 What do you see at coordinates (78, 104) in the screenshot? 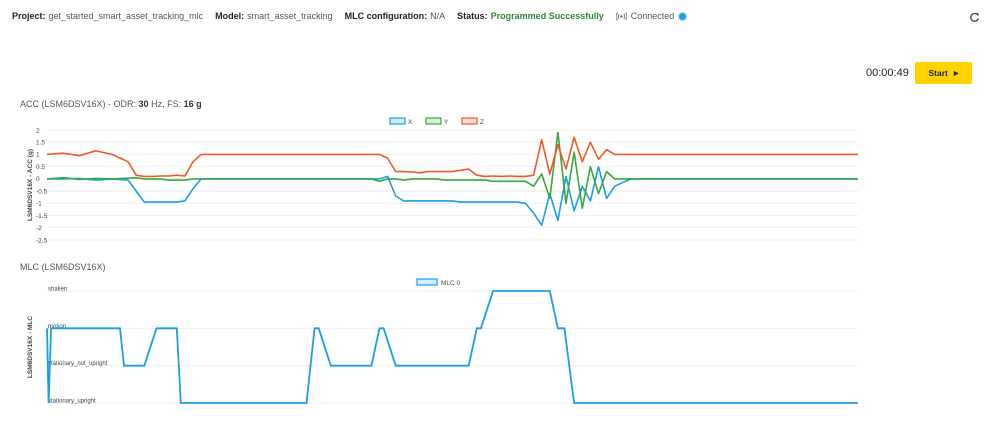
I see `acc-title-prefix: ACC (LSM6DSV16X) - ODR:` at bounding box center [78, 104].